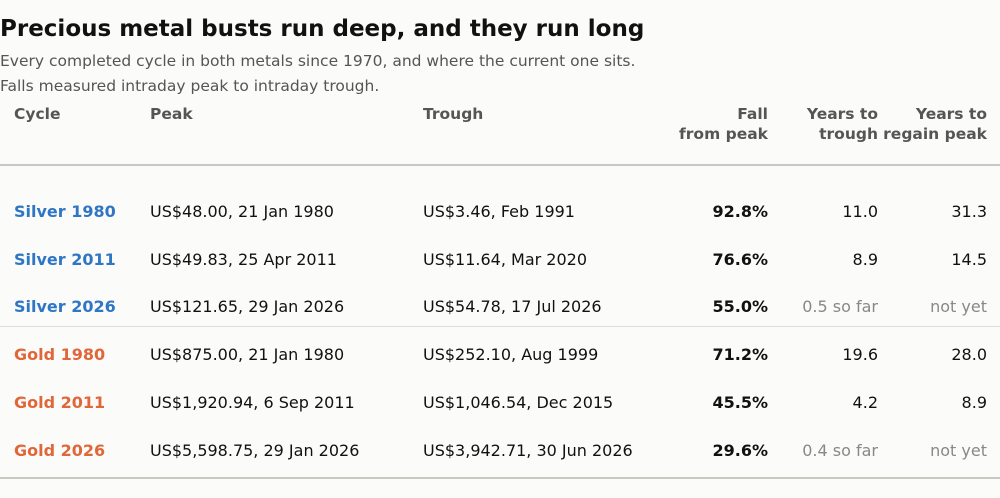  Describe the element at coordinates (499, 211) in the screenshot. I see `table-cell: US$3.46, Feb 1991` at that location.